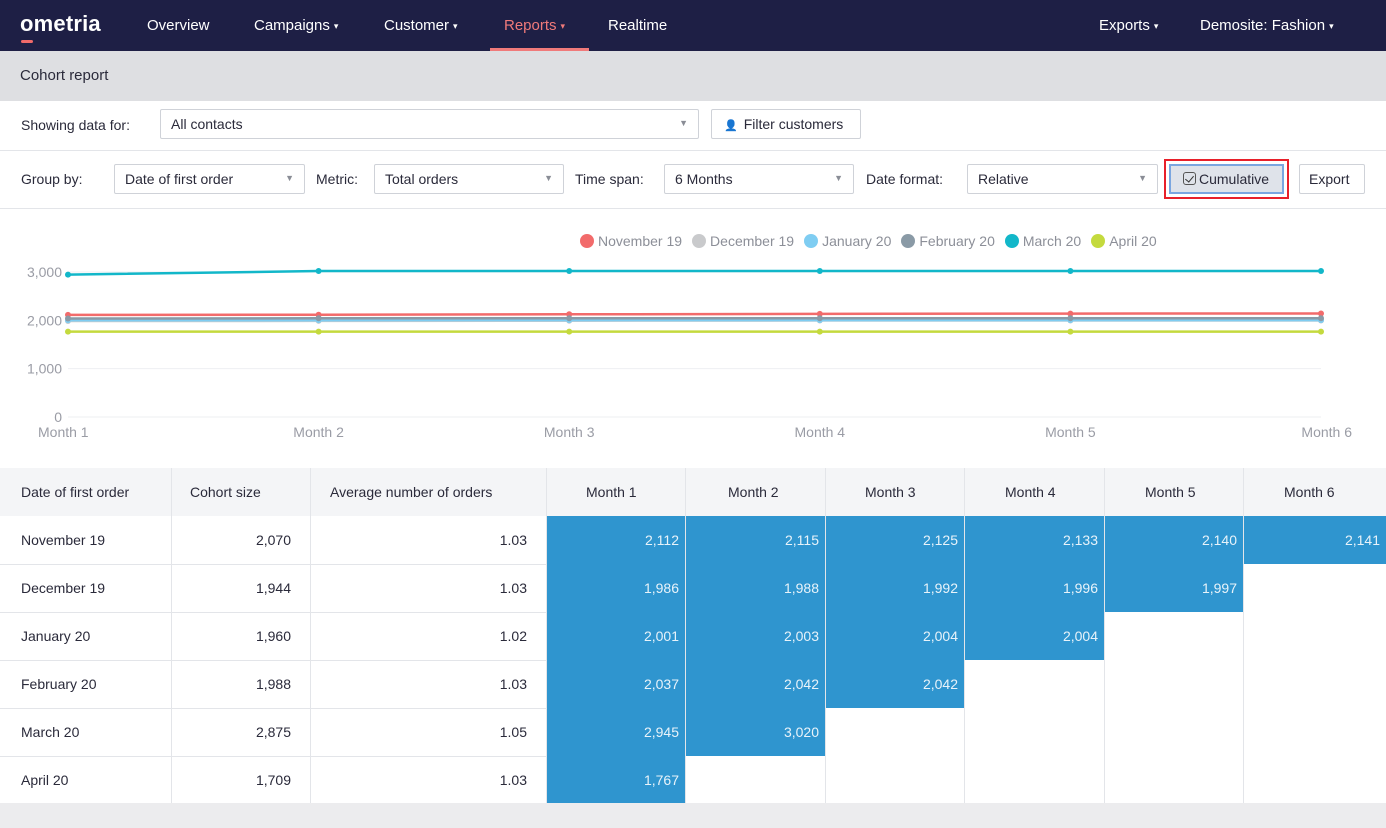 The width and height of the screenshot is (1386, 828). What do you see at coordinates (1189, 178) in the screenshot?
I see `checkbox-icon` at bounding box center [1189, 178].